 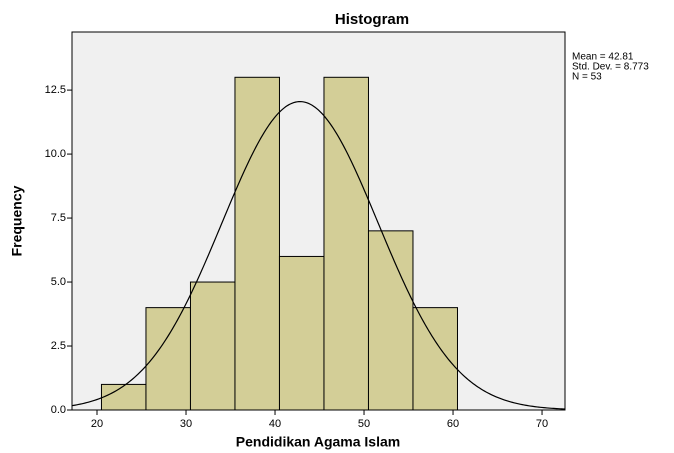 I want to click on stat-note: Mean = 42.81, so click(x=603, y=57).